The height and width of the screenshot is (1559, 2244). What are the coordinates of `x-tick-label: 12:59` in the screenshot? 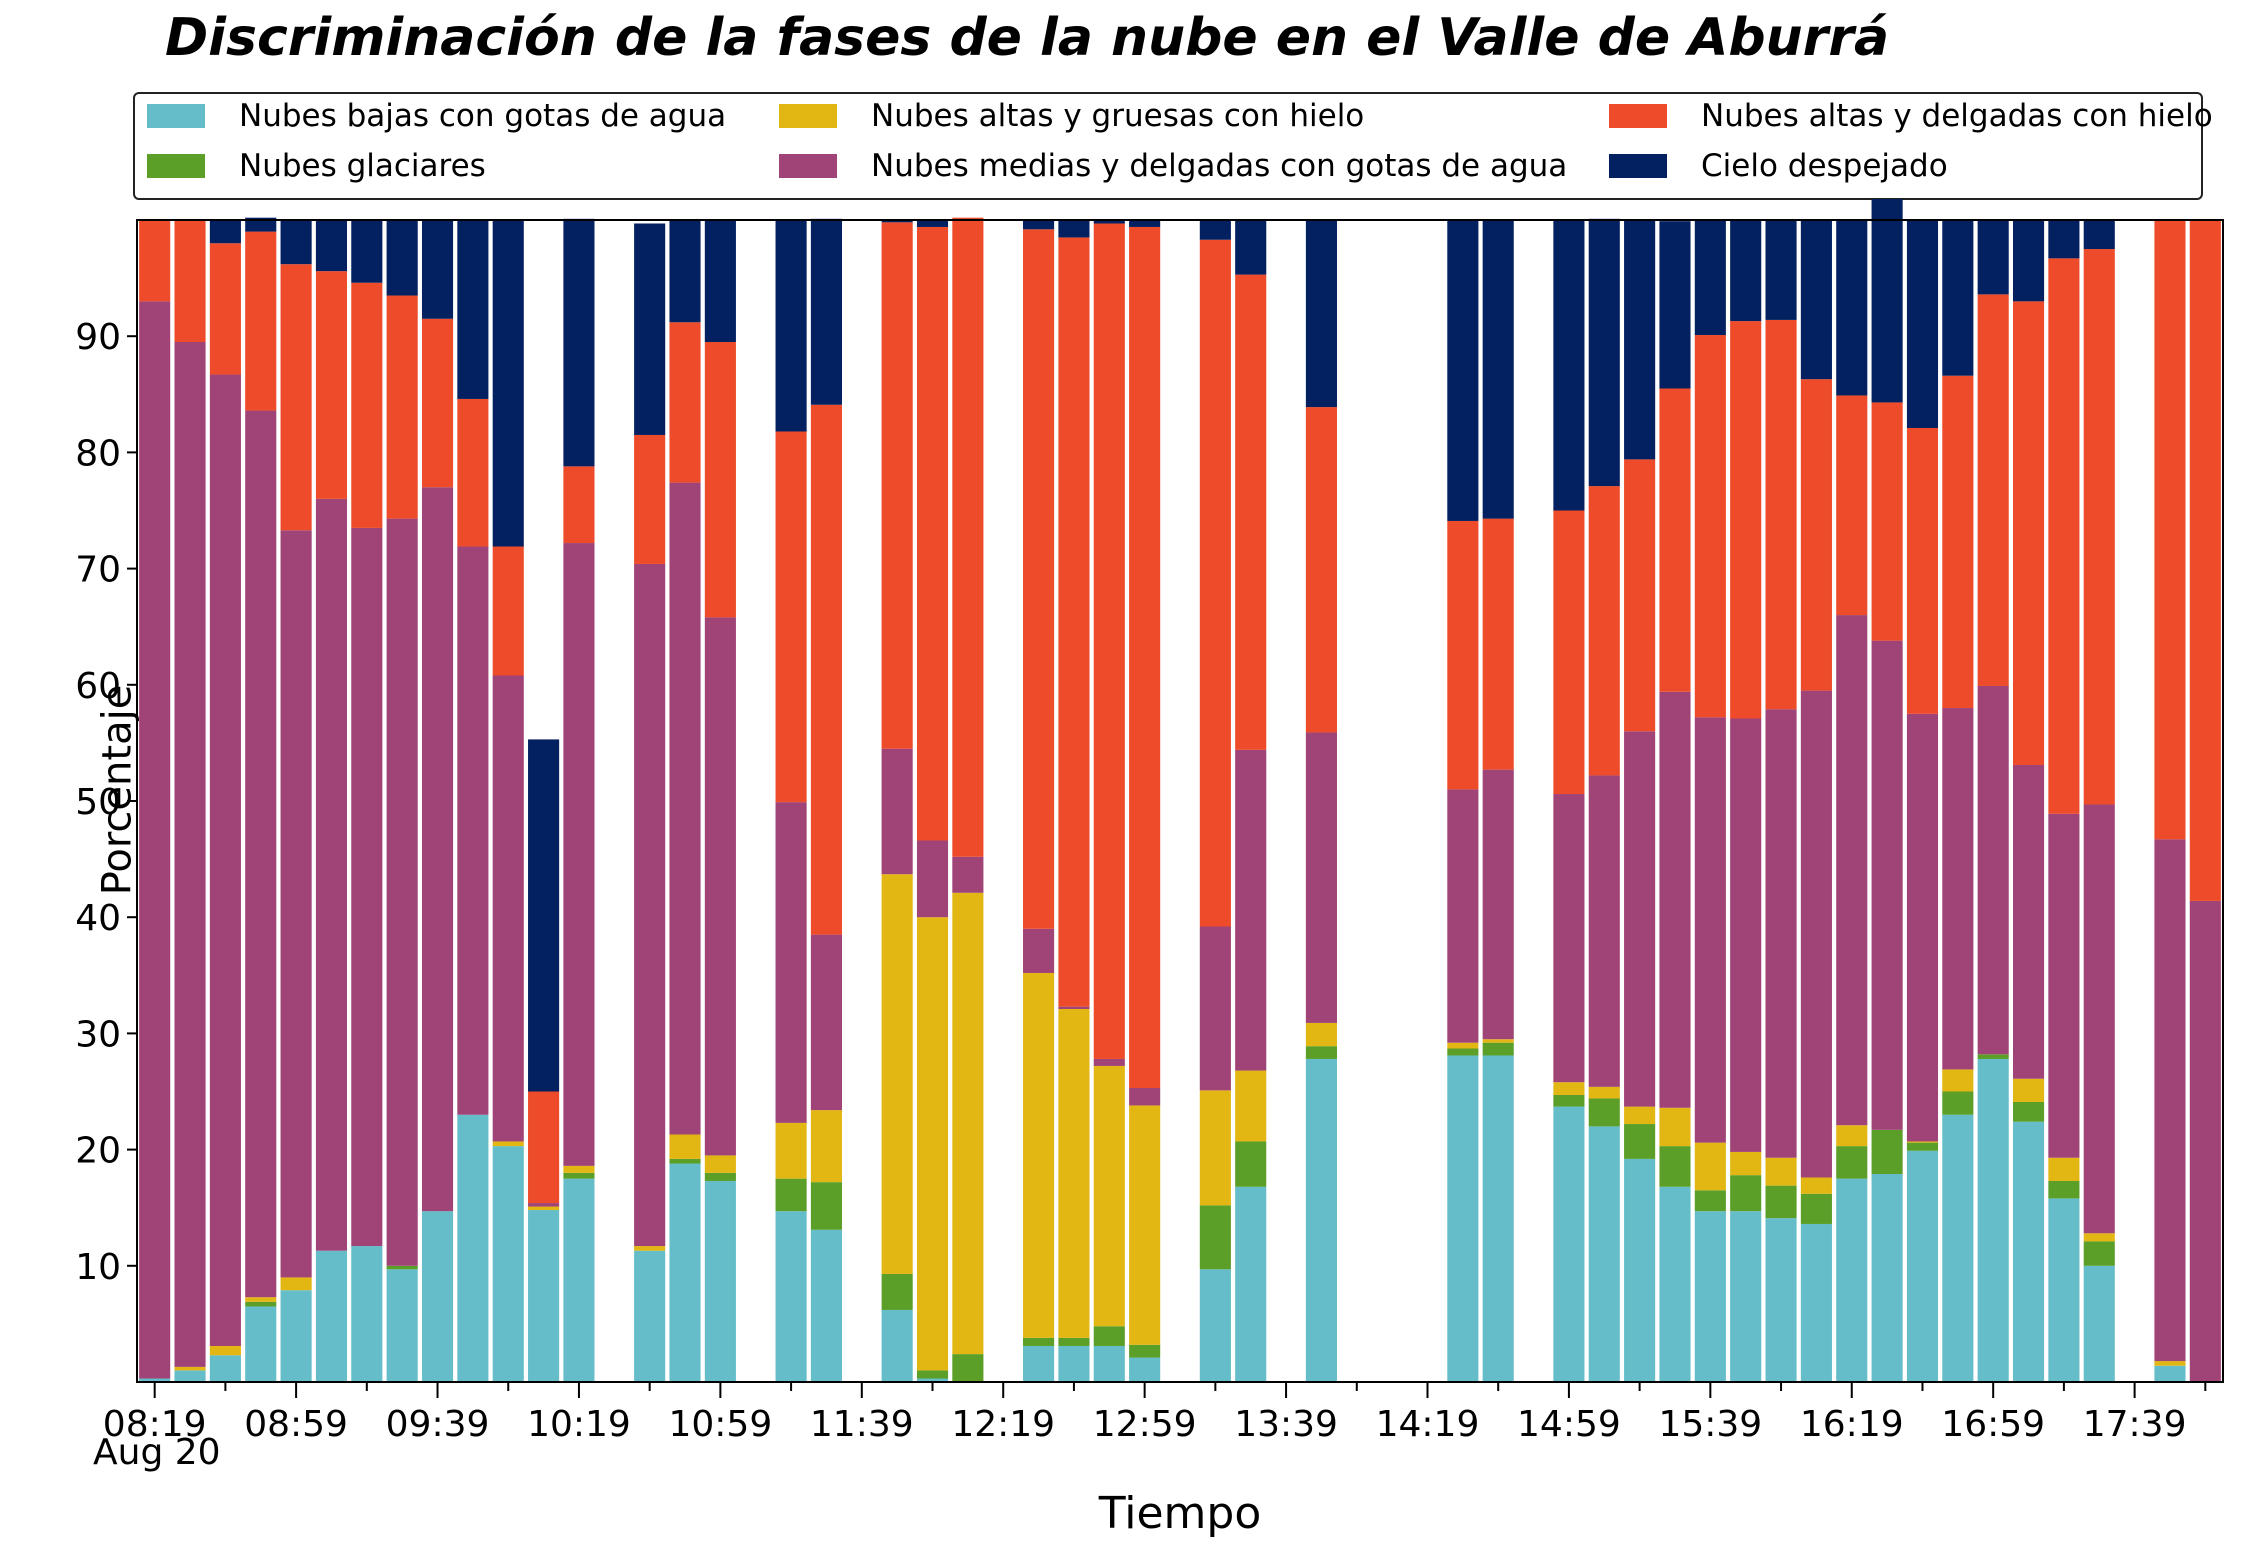 It's located at (1145, 1424).